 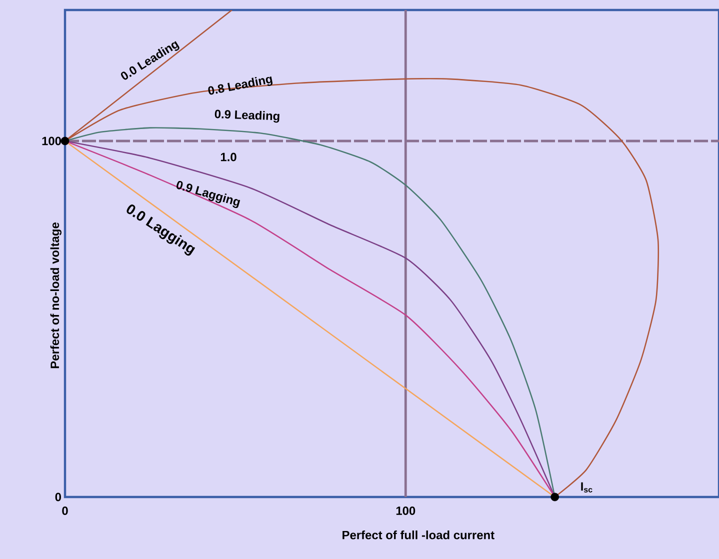 I want to click on series-label: 0.9 Leading, so click(x=247, y=116).